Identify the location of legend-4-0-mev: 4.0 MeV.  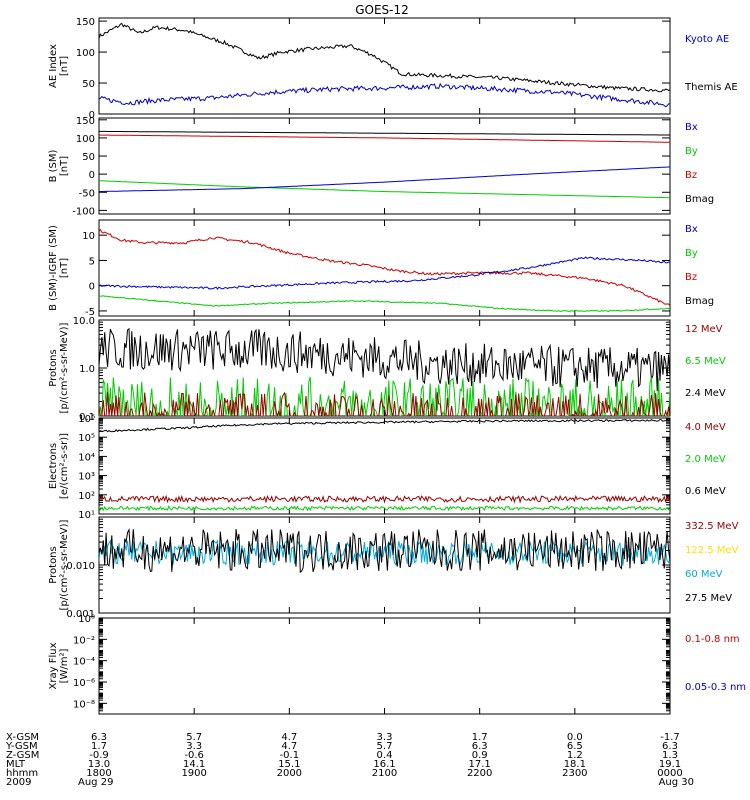
(705, 427).